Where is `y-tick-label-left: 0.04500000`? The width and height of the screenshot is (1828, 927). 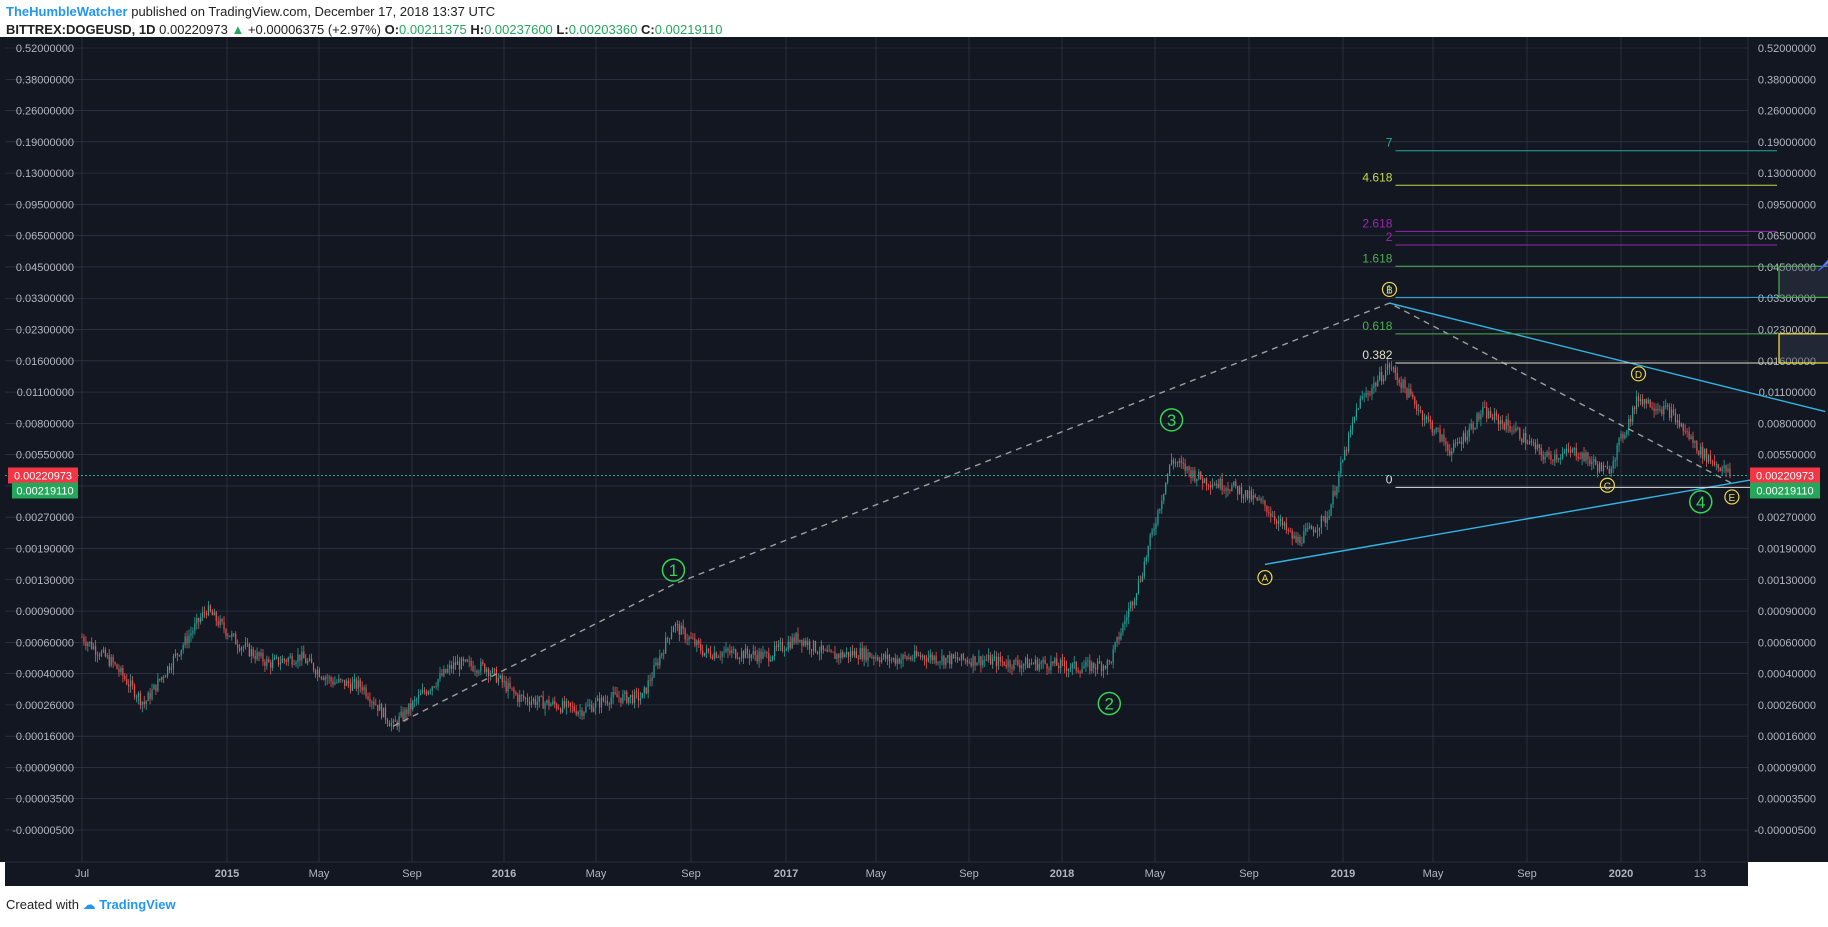 y-tick-label-left: 0.04500000 is located at coordinates (45, 268).